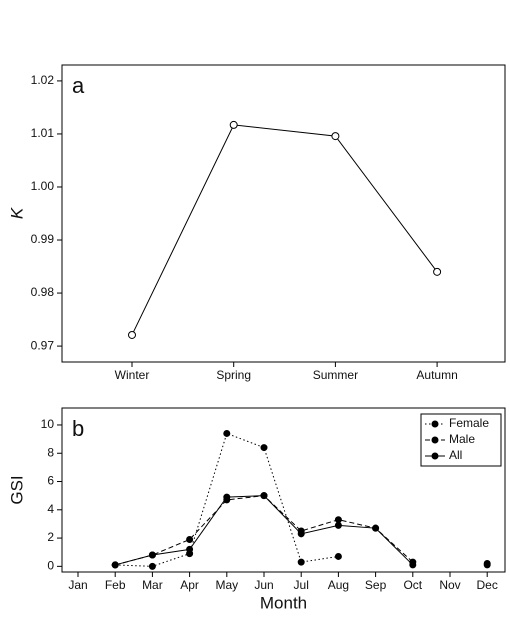 Image resolution: width=510 pixels, height=630 pixels. I want to click on panel-label: b, so click(78, 428).